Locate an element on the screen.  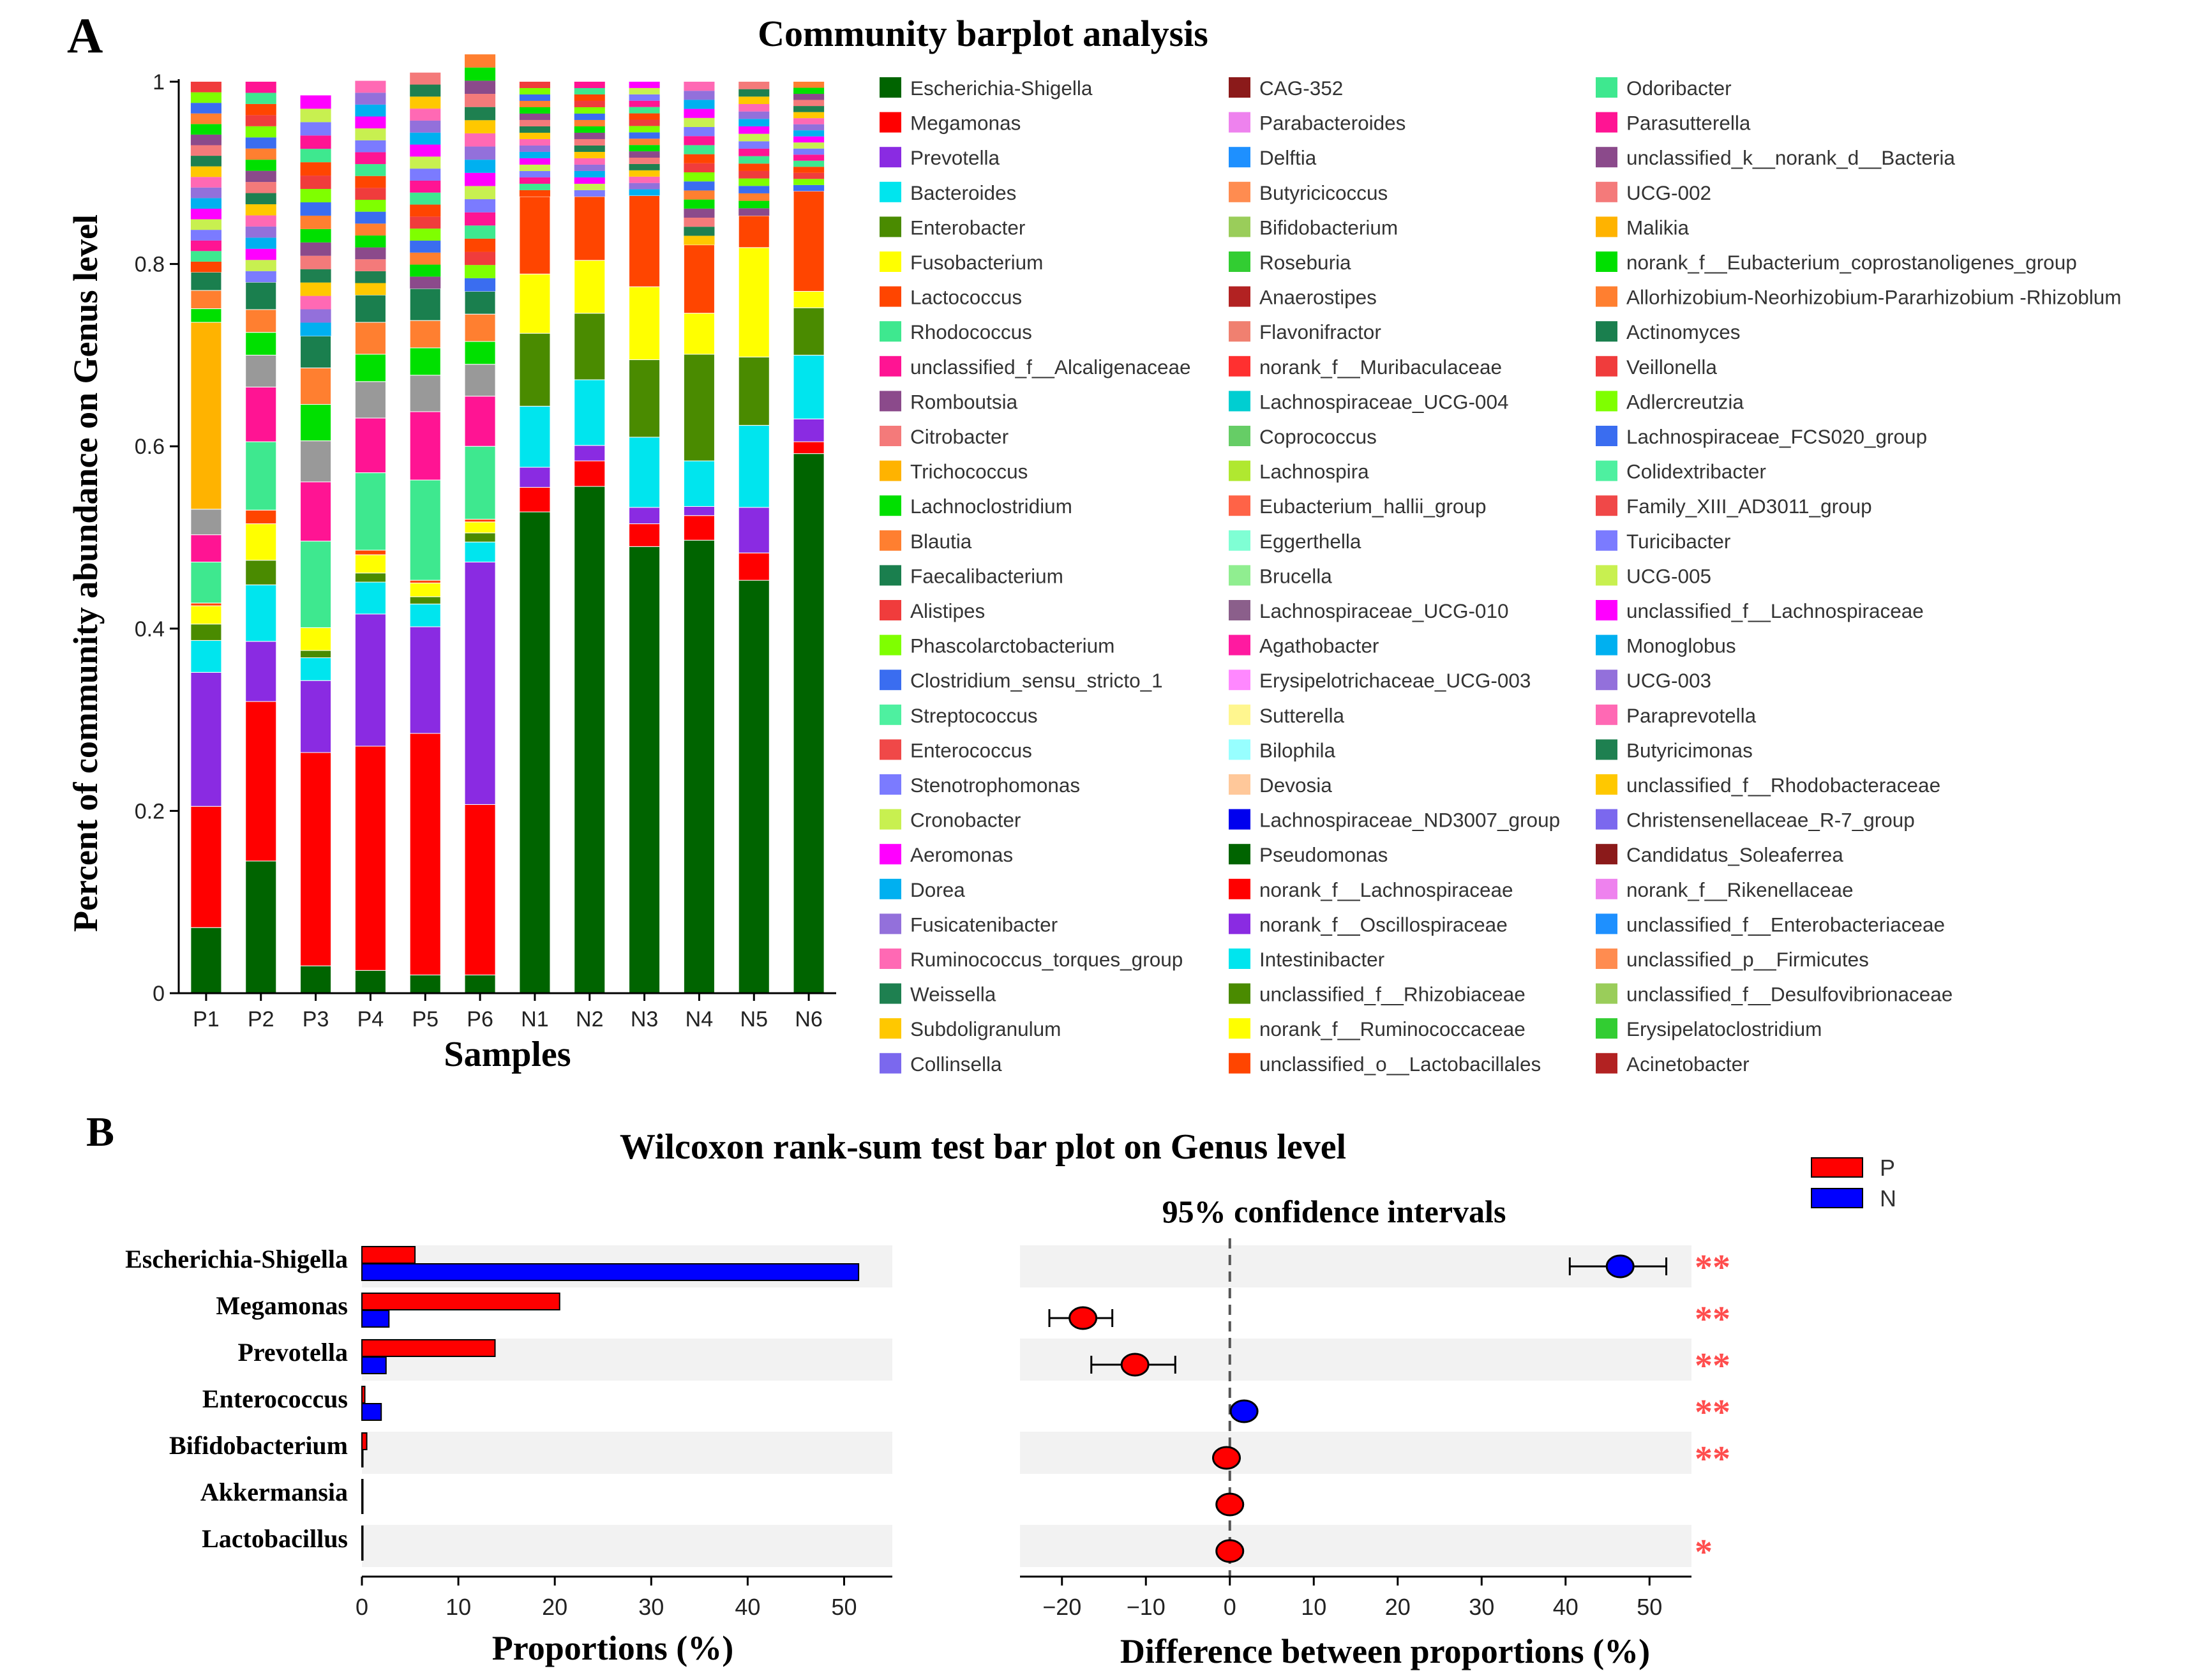
legend-label: Lachnospira is located at coordinates (1314, 471).